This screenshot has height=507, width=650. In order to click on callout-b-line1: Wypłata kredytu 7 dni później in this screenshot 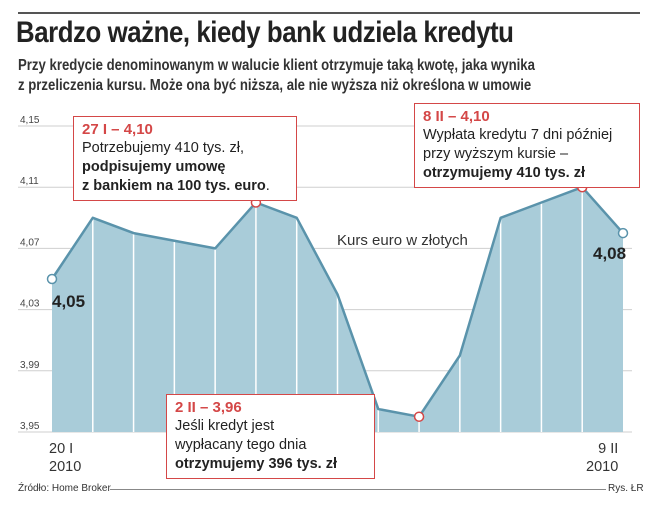, I will do `click(518, 135)`.